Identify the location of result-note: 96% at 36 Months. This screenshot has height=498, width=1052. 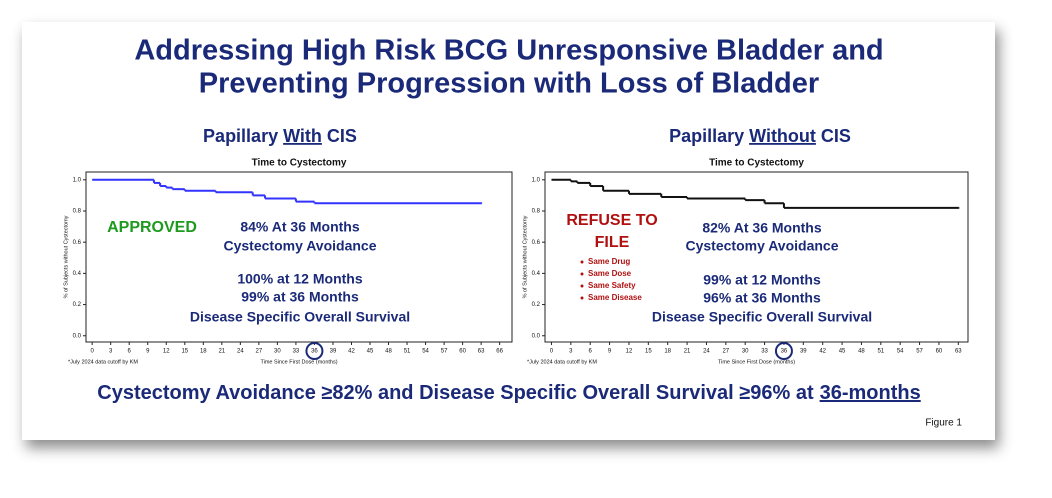
(762, 298).